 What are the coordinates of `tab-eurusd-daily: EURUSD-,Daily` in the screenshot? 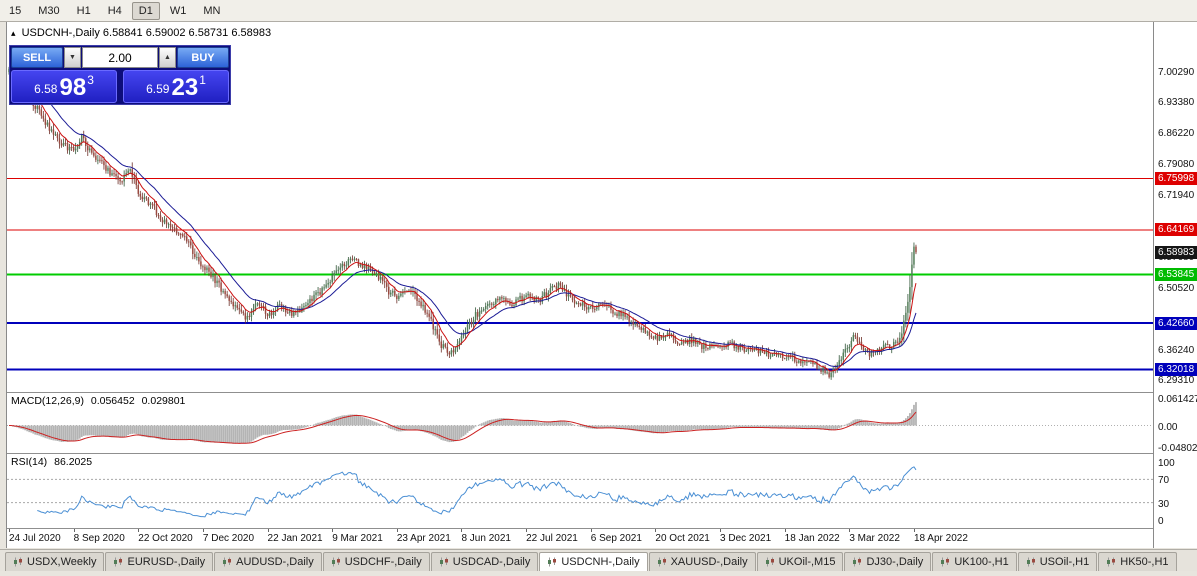 It's located at (159, 561).